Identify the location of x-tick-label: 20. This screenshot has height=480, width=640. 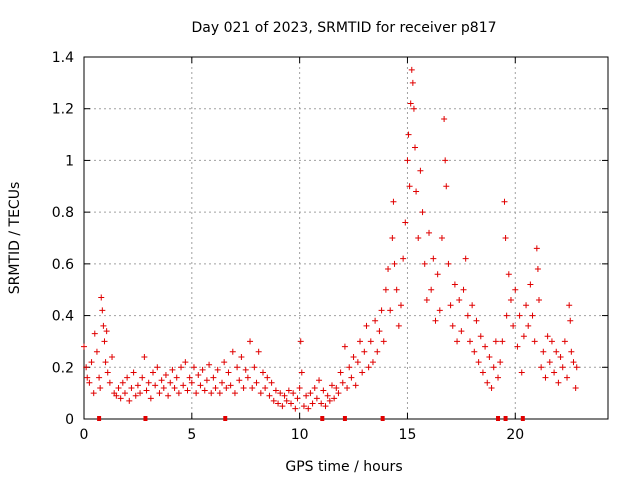
(515, 435).